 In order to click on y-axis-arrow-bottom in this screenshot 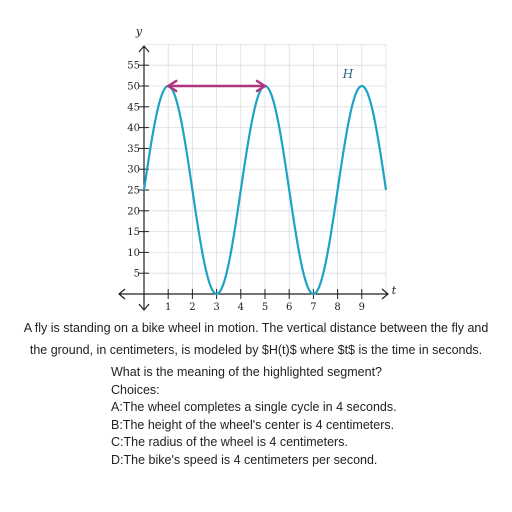, I will do `click(144, 307)`.